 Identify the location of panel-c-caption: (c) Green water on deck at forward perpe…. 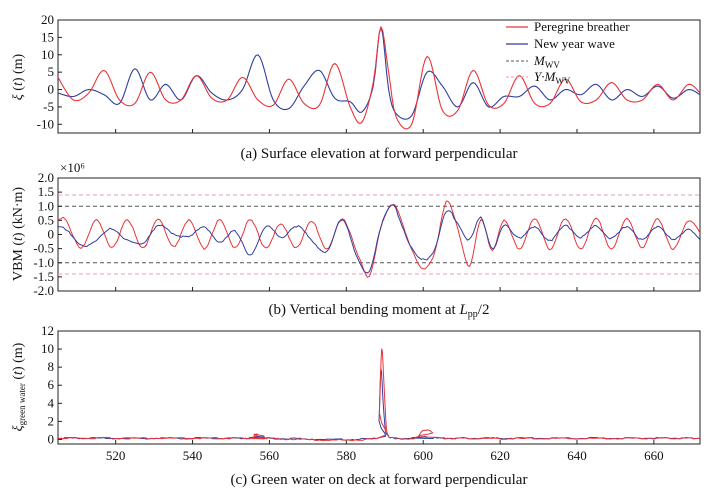
(379, 480).